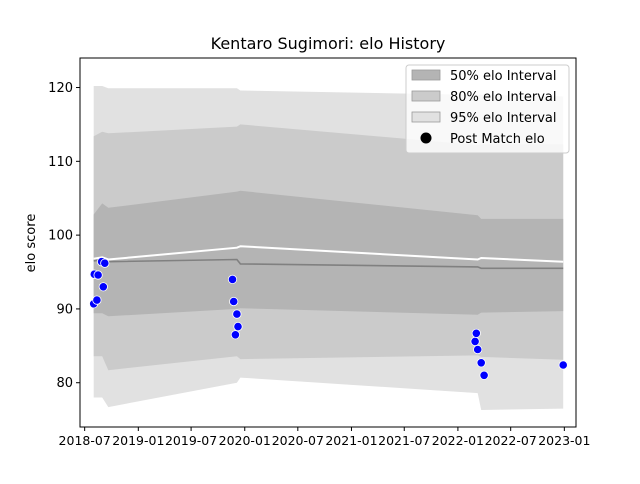 This screenshot has width=640, height=484. Describe the element at coordinates (60, 236) in the screenshot. I see `y-tick-label: 100` at that location.